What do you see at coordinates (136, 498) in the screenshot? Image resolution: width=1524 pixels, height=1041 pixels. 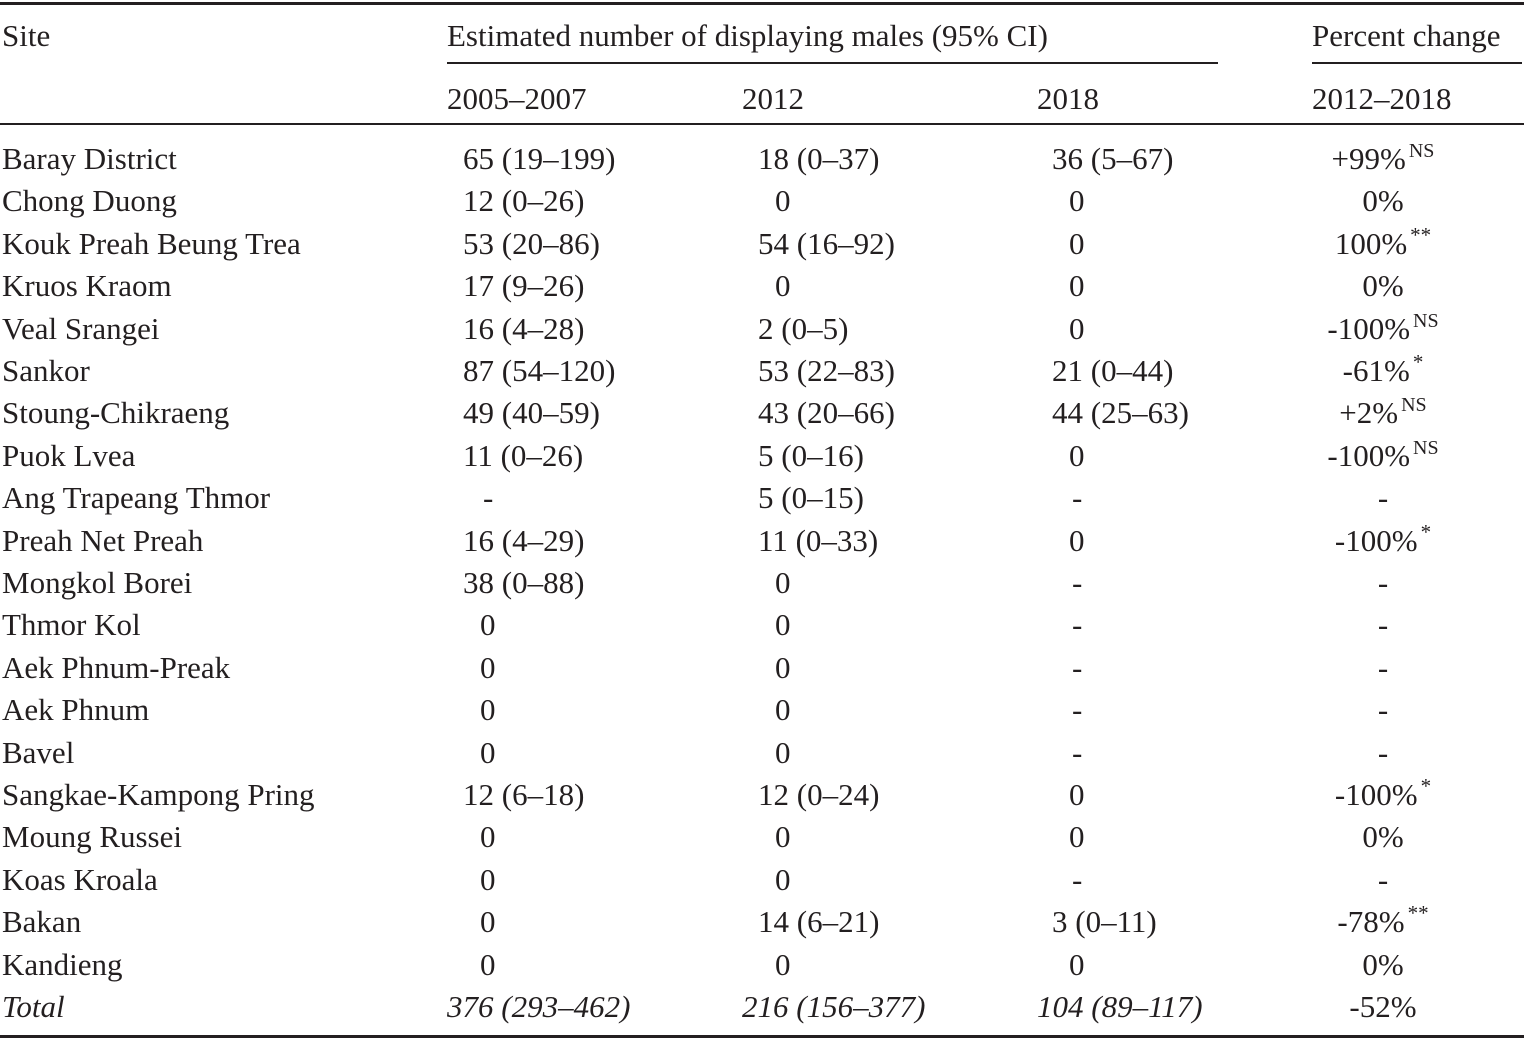 I see `site-name: Ang Trapeang Thmor` at bounding box center [136, 498].